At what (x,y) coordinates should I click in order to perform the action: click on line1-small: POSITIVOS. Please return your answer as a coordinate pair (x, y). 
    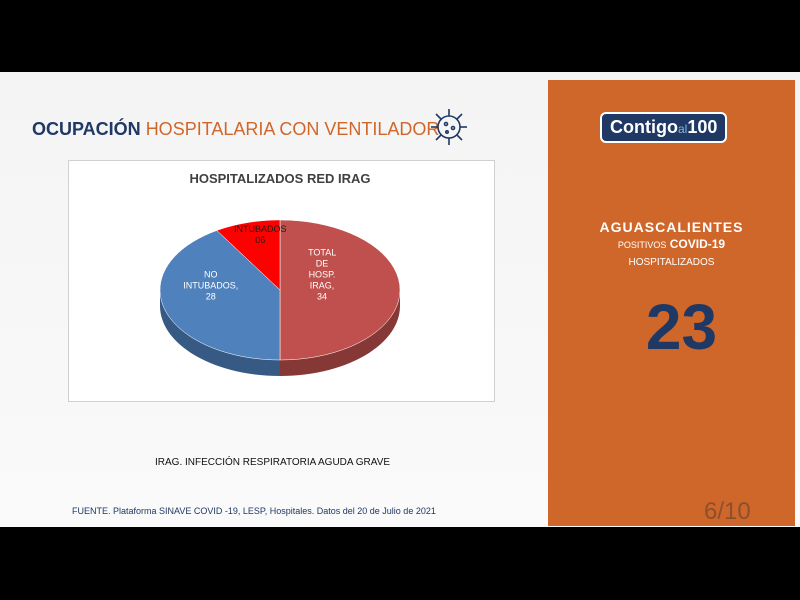
    Looking at the image, I should click on (642, 245).